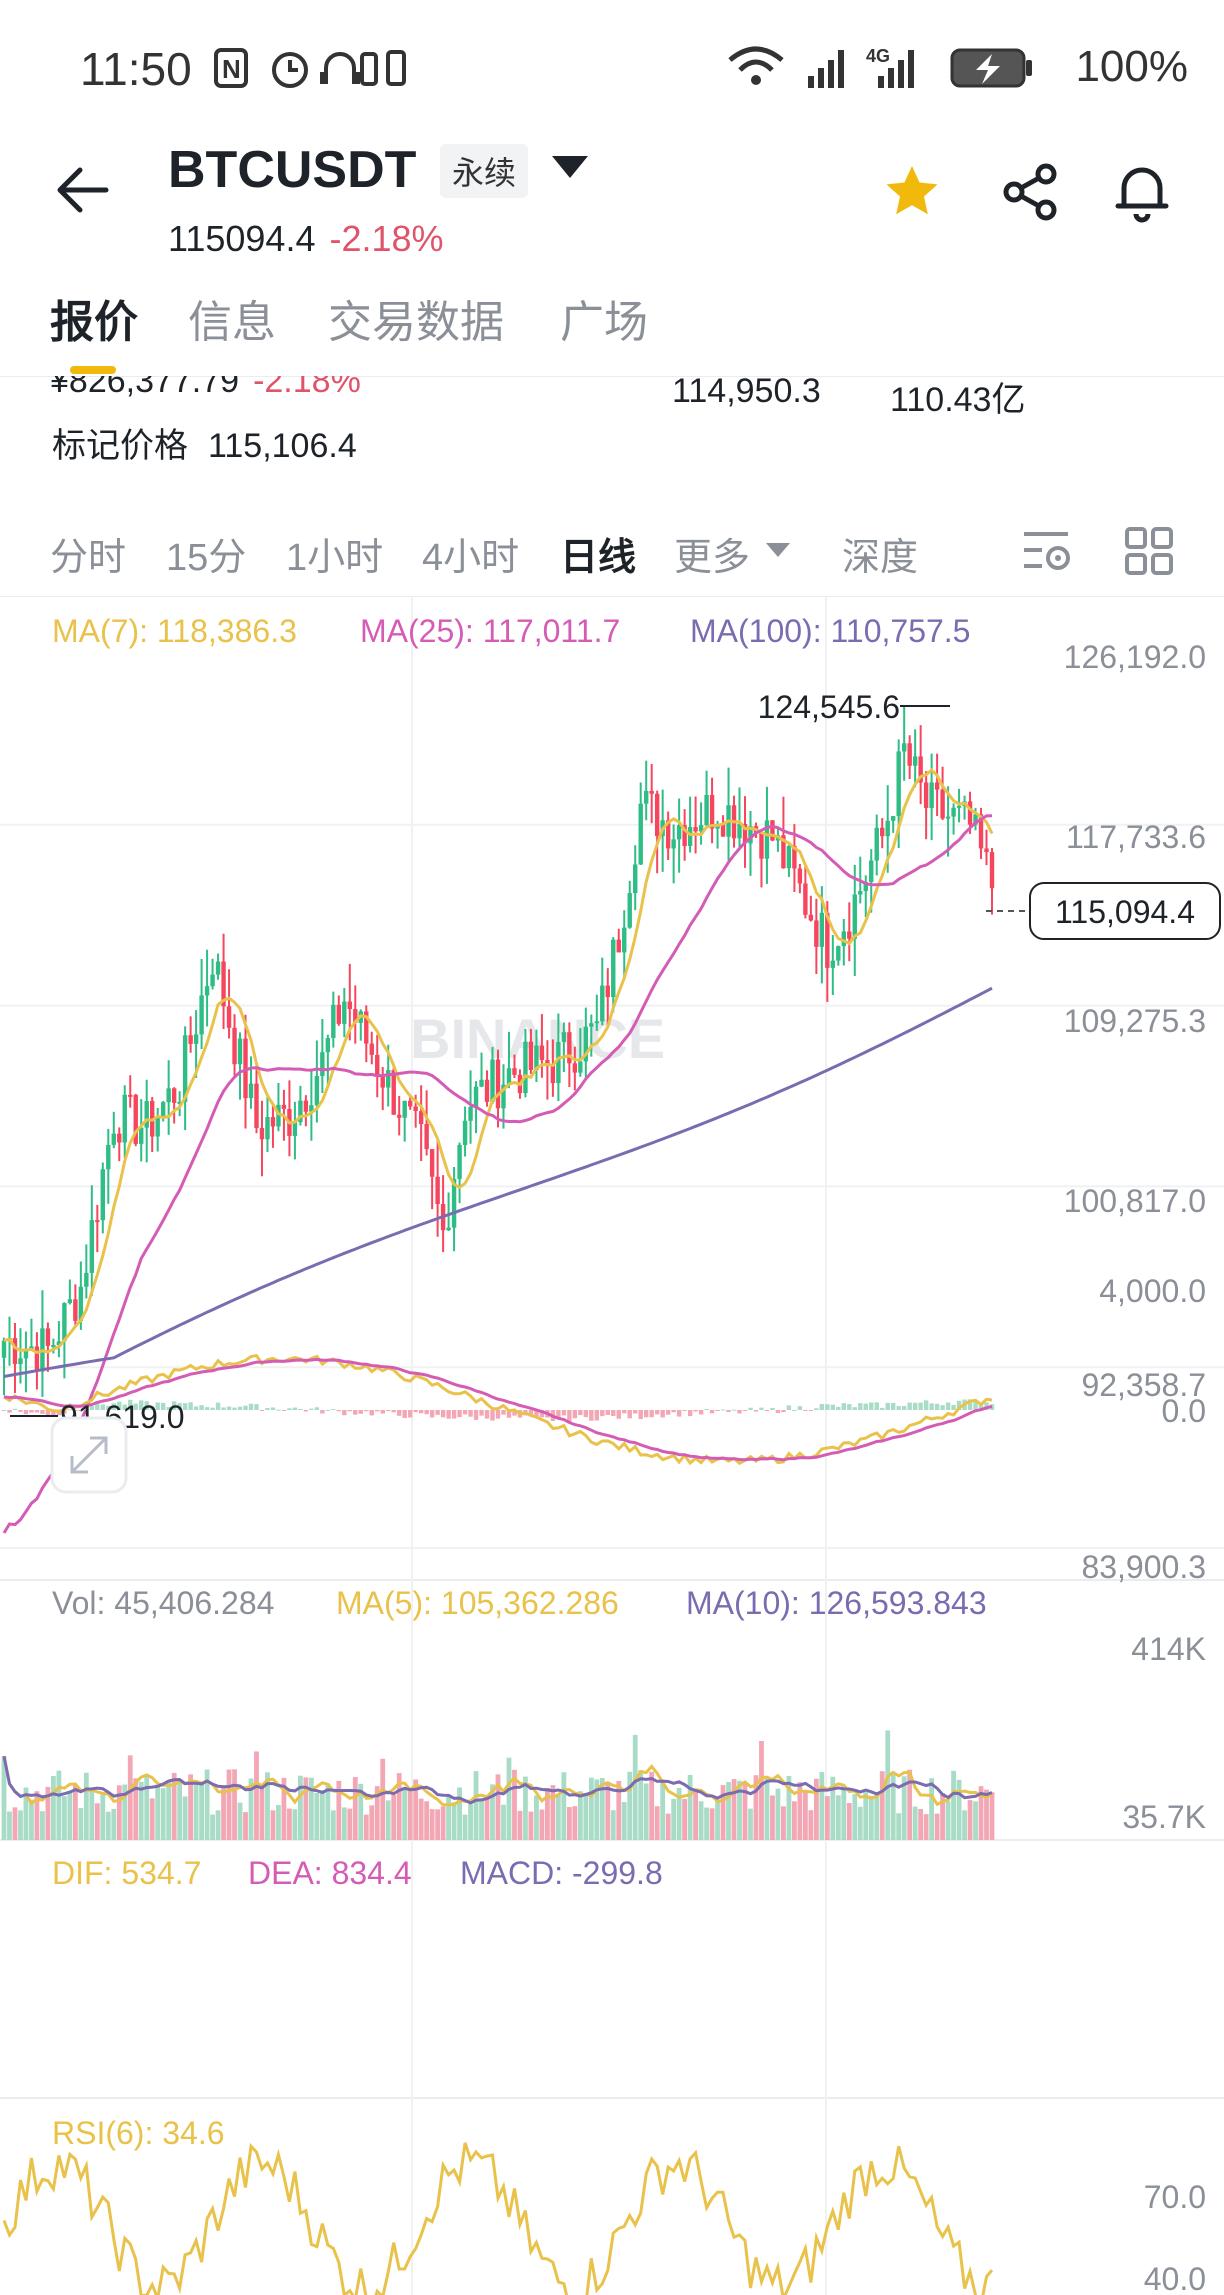  I want to click on interval-timeshare: 分时, so click(88, 558).